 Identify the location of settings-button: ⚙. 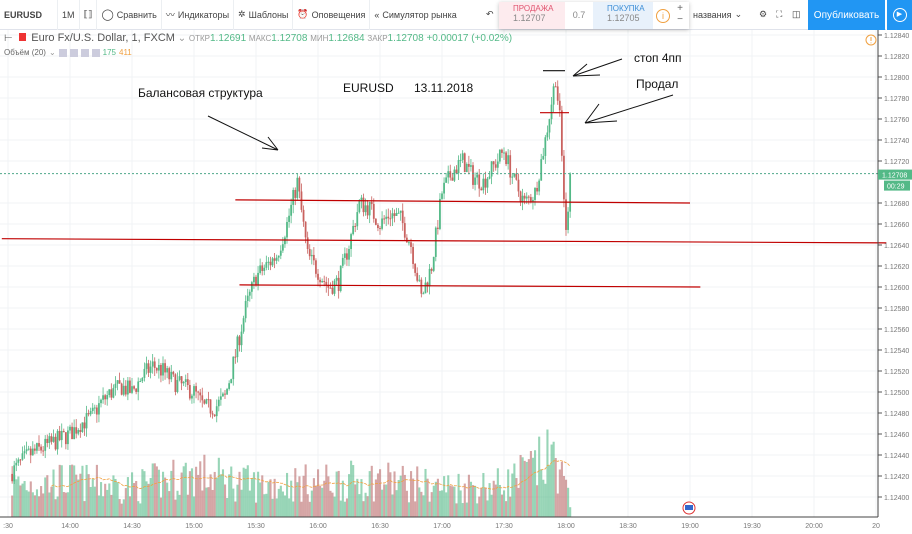
(763, 15).